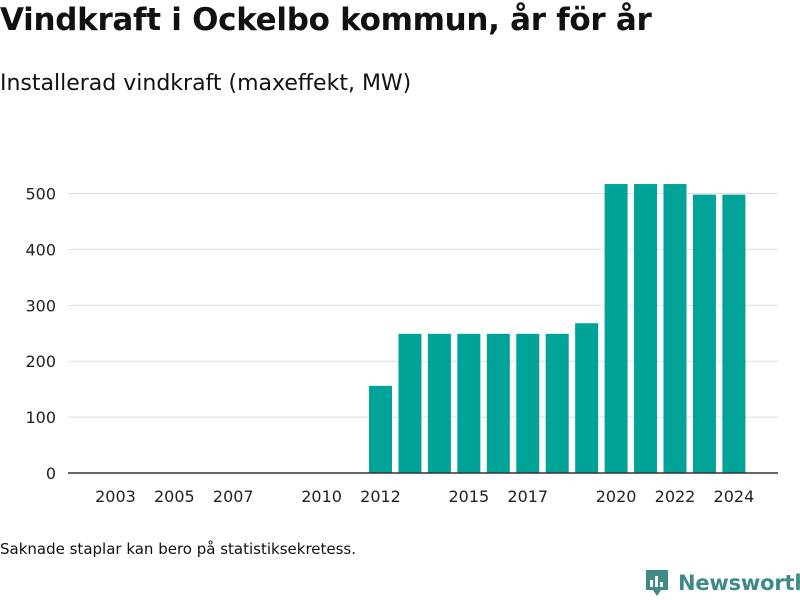 The height and width of the screenshot is (600, 800). What do you see at coordinates (527, 496) in the screenshot?
I see `x-tick-label: 2017` at bounding box center [527, 496].